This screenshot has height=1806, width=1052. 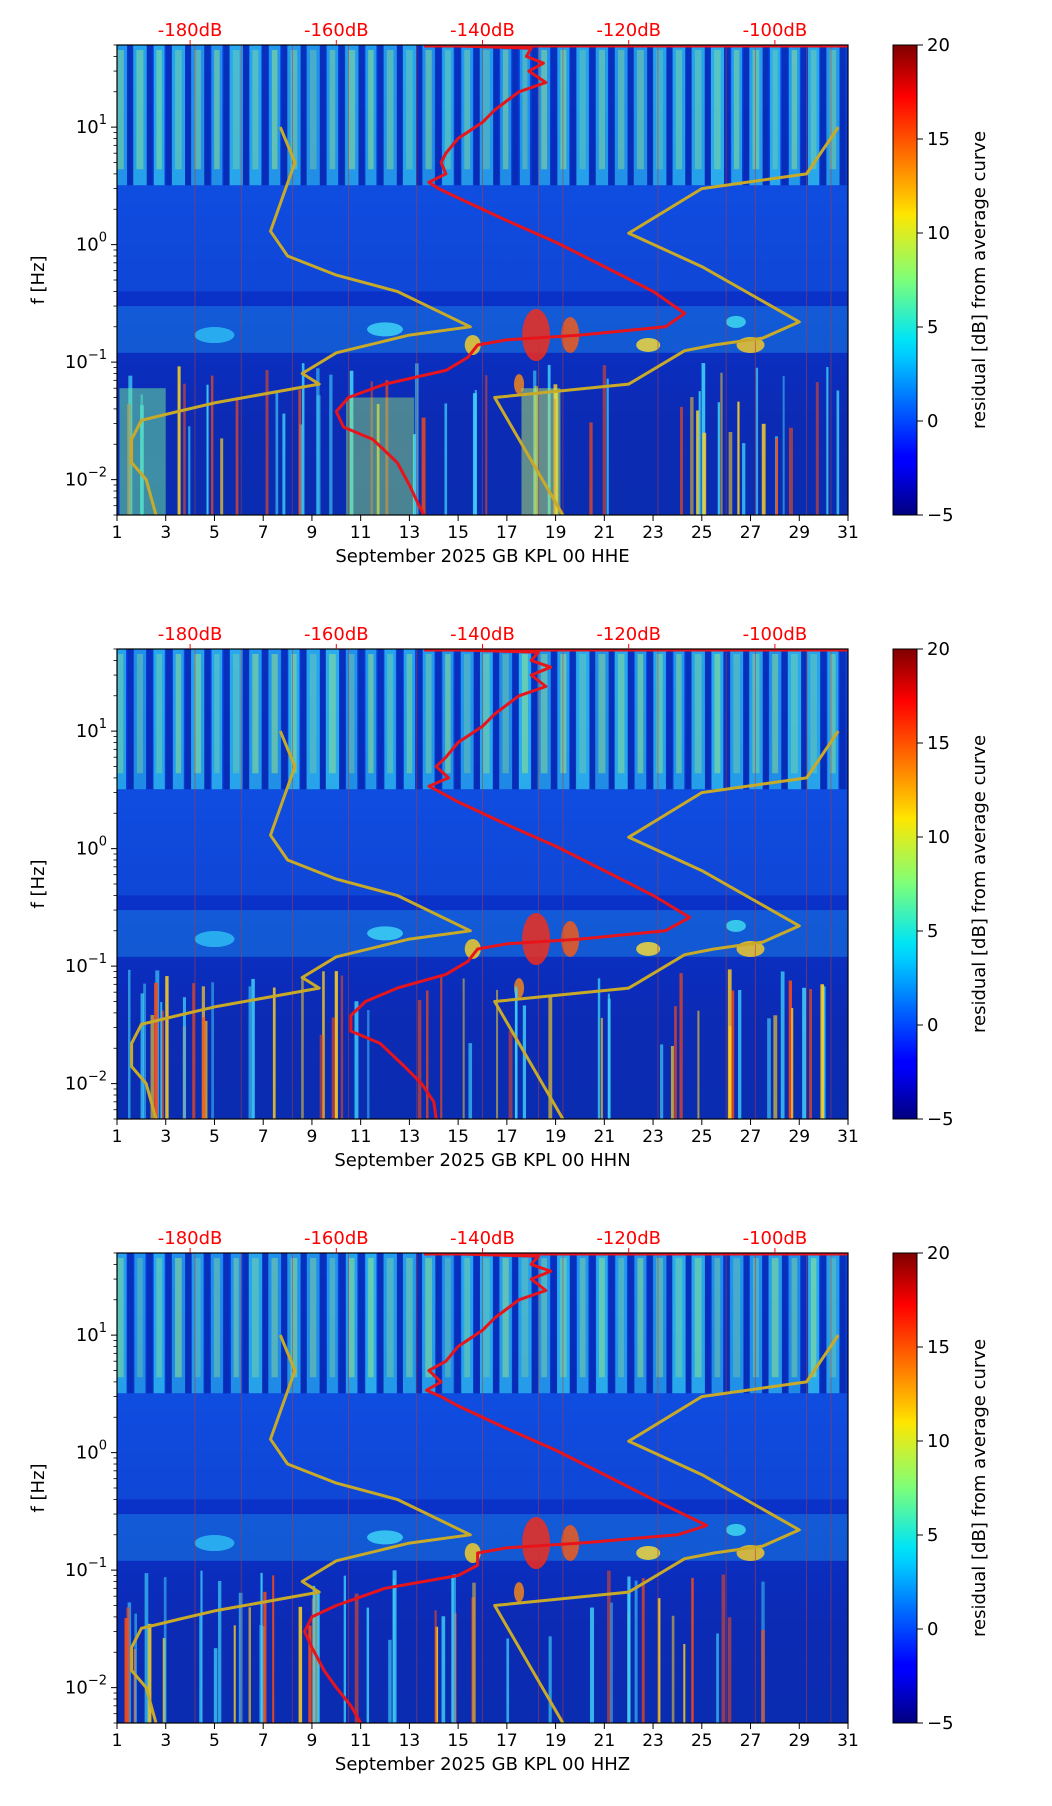 I want to click on x-tick-label: 21, so click(x=605, y=533).